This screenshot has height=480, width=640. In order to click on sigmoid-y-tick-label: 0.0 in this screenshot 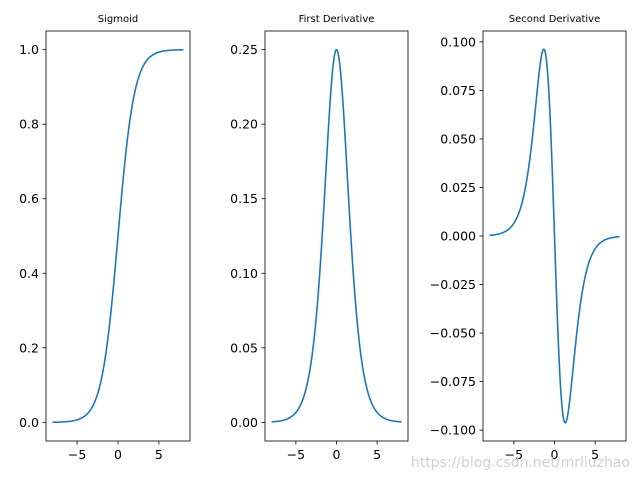, I will do `click(29, 422)`.